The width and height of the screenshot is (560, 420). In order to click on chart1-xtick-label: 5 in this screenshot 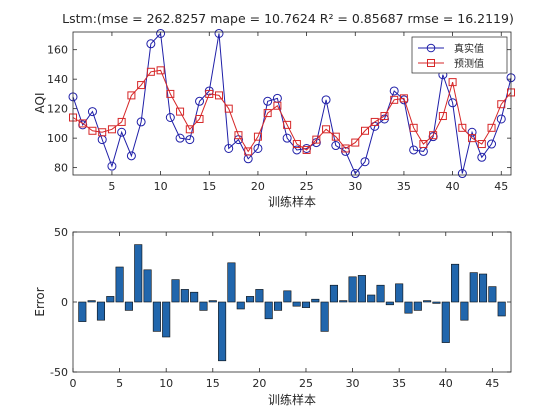, I will do `click(111, 186)`.